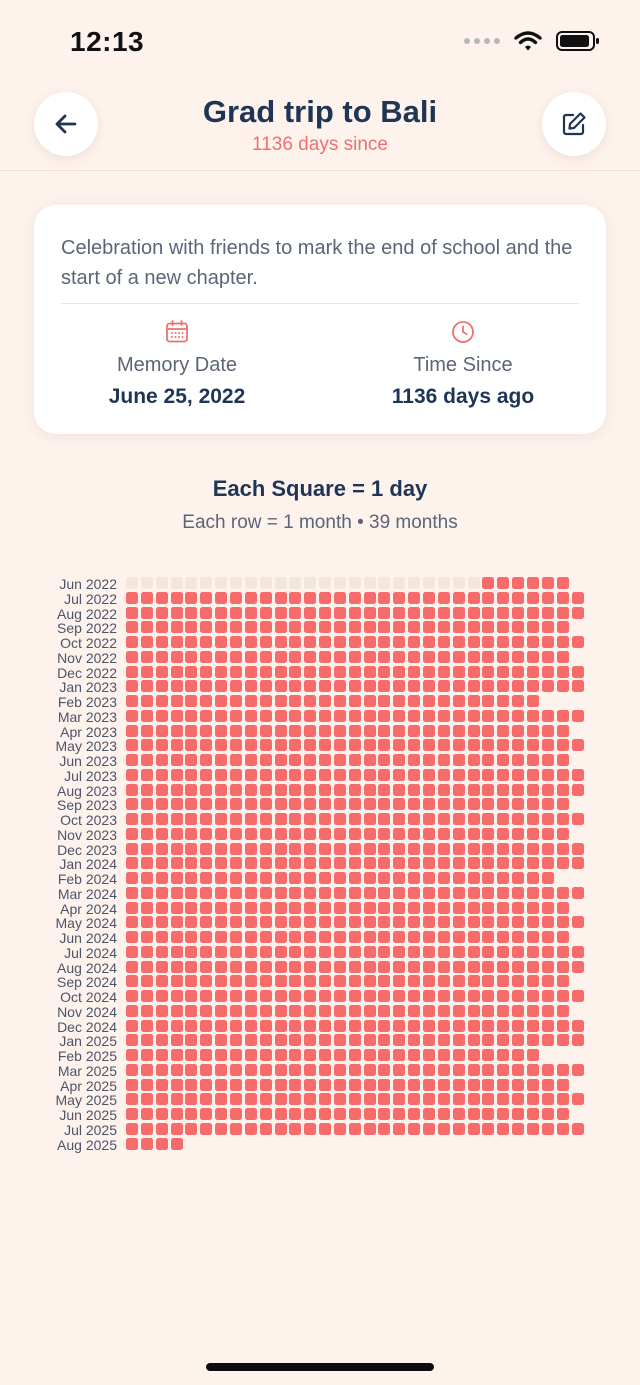  What do you see at coordinates (88, 997) in the screenshot?
I see `month-label: Oct 2024` at bounding box center [88, 997].